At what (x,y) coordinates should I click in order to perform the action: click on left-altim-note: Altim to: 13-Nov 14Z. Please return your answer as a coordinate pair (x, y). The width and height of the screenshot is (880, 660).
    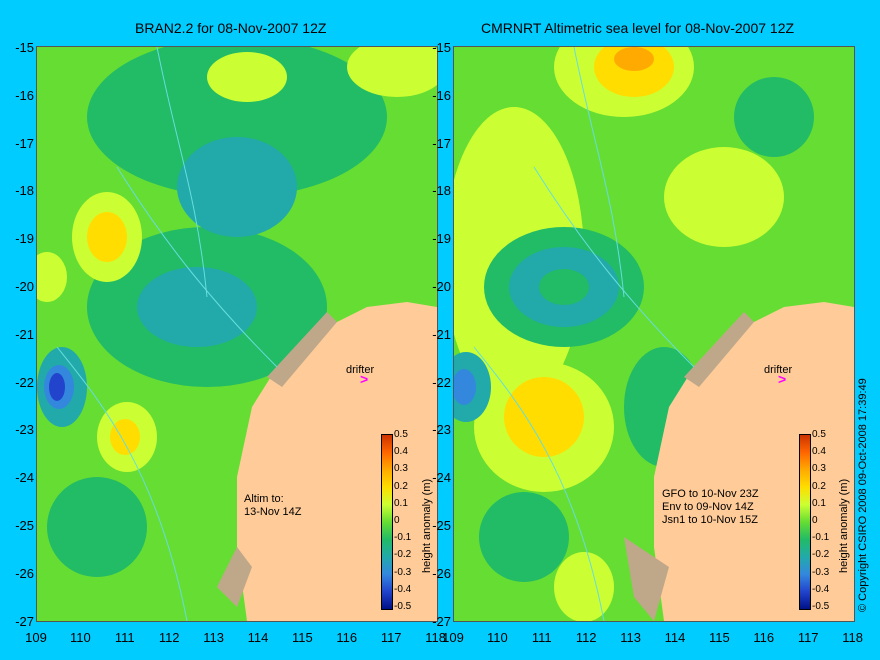
    Looking at the image, I should click on (273, 505).